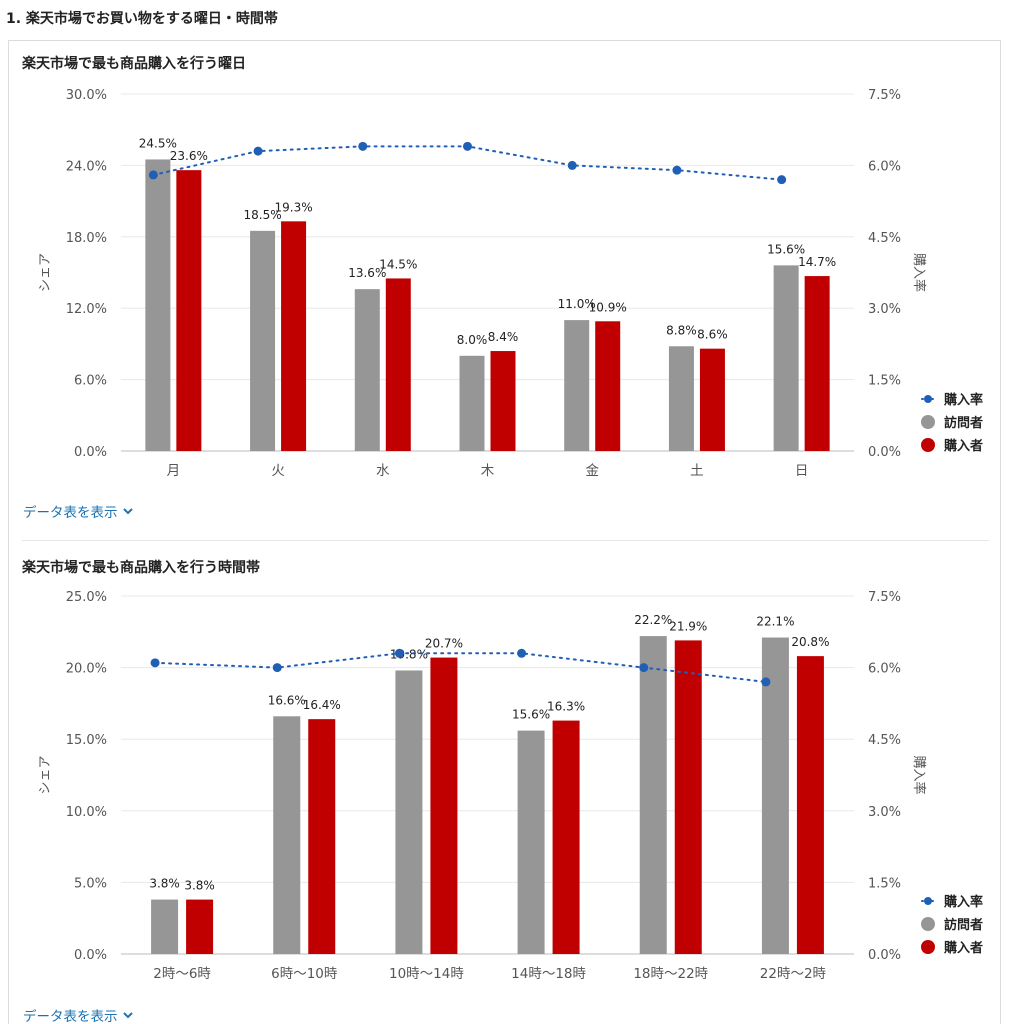 The width and height of the screenshot is (1015, 1024). Describe the element at coordinates (304, 974) in the screenshot. I see `x-tick-label: 6時～10時` at that location.